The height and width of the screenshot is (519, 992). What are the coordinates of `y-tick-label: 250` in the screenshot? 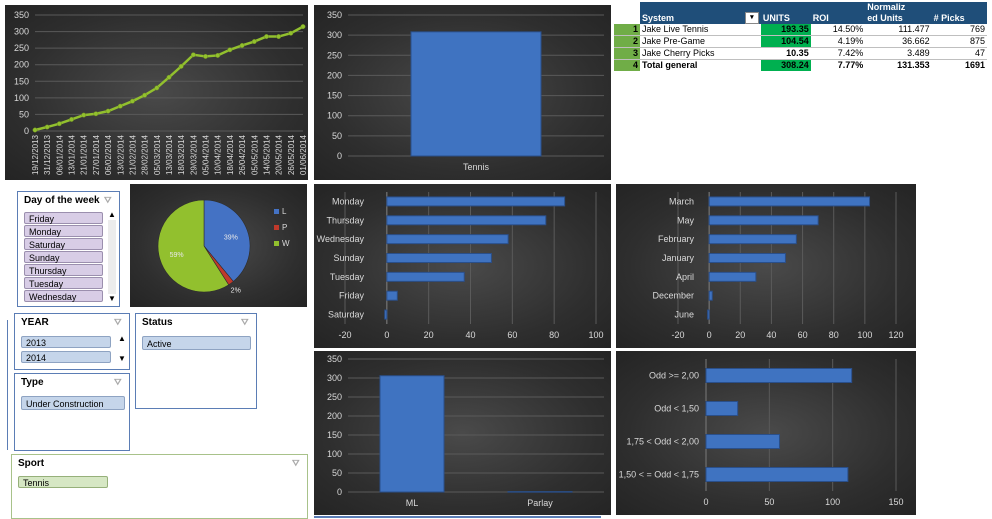 It's located at (334, 397).